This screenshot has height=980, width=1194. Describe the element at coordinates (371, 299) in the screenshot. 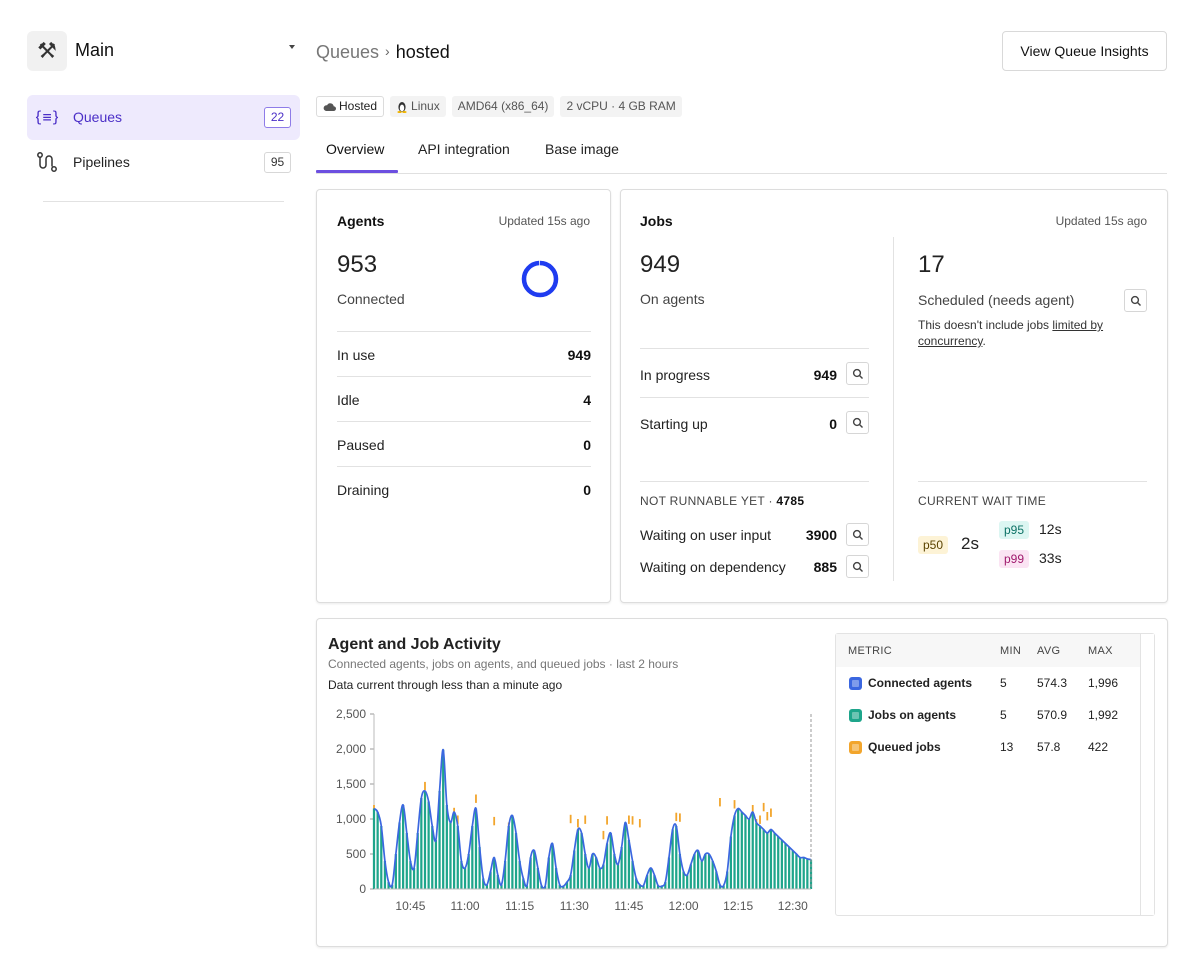

I see `agents-connected-label: Connected` at that location.